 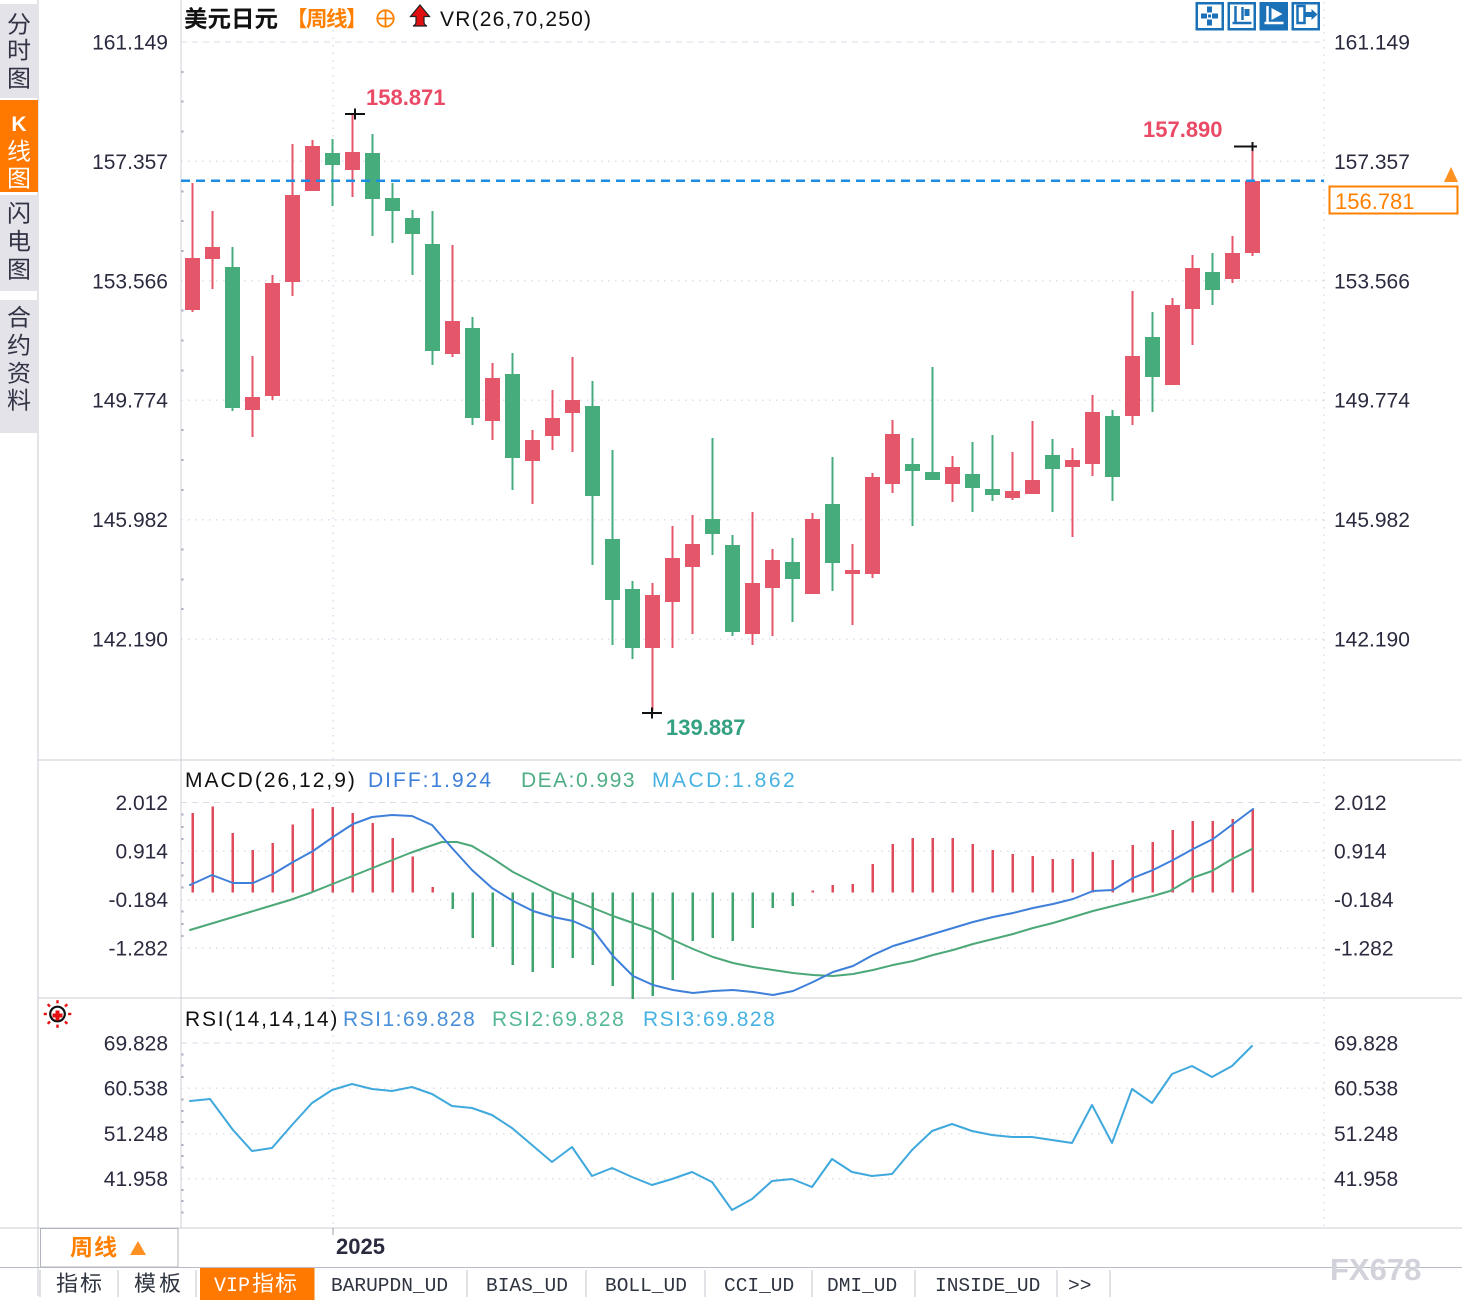 I want to click on svg-text: RSI1:69.828, so click(x=409, y=1019).